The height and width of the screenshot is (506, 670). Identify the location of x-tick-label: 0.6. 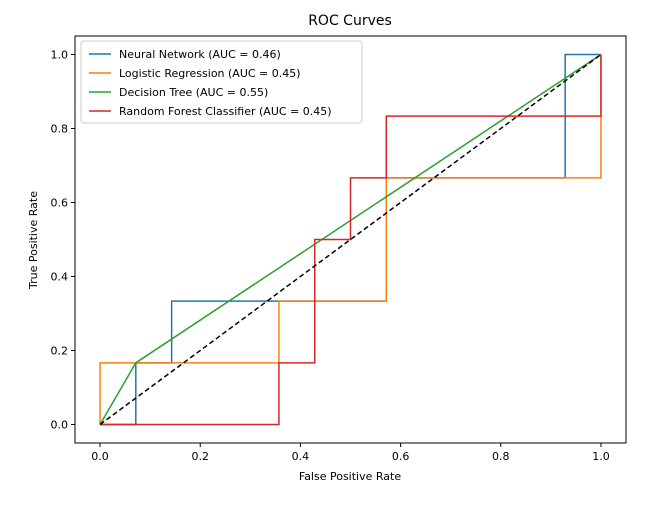
(401, 456).